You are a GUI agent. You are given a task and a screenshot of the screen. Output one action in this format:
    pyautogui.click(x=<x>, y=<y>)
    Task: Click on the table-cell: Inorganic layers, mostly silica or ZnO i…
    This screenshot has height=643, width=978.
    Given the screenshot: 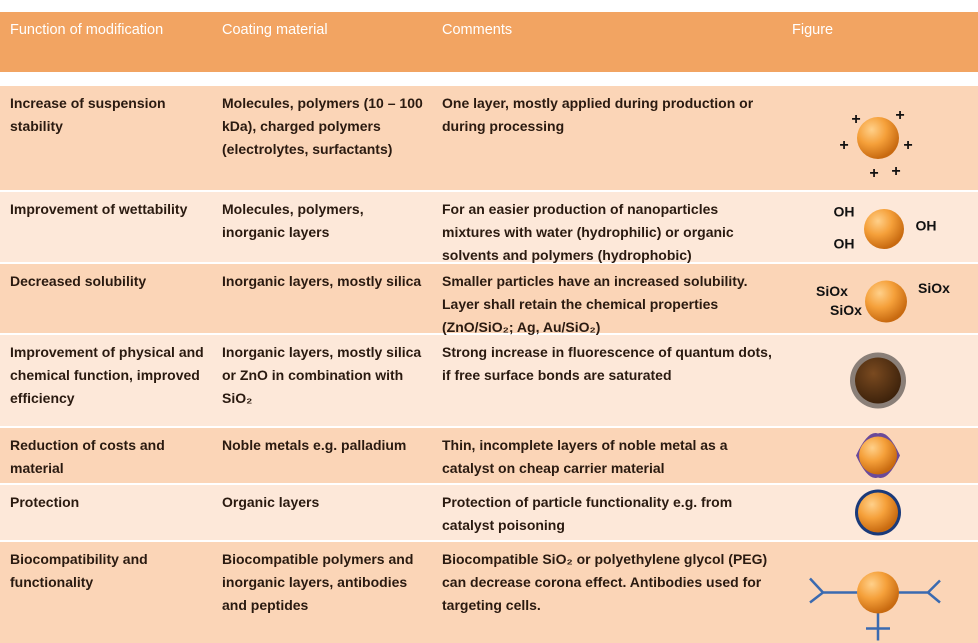 What is the action you would take?
    pyautogui.click(x=322, y=375)
    